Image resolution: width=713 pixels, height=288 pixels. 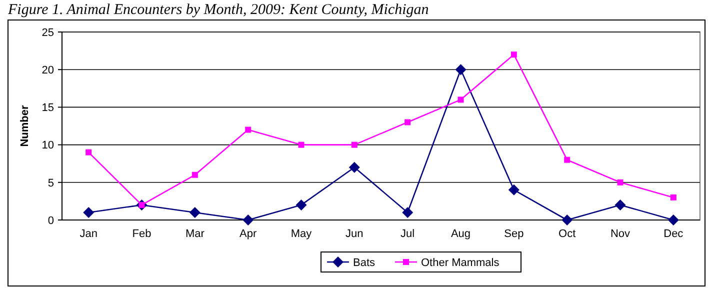 What do you see at coordinates (48, 32) in the screenshot?
I see `y-tick-label: 25` at bounding box center [48, 32].